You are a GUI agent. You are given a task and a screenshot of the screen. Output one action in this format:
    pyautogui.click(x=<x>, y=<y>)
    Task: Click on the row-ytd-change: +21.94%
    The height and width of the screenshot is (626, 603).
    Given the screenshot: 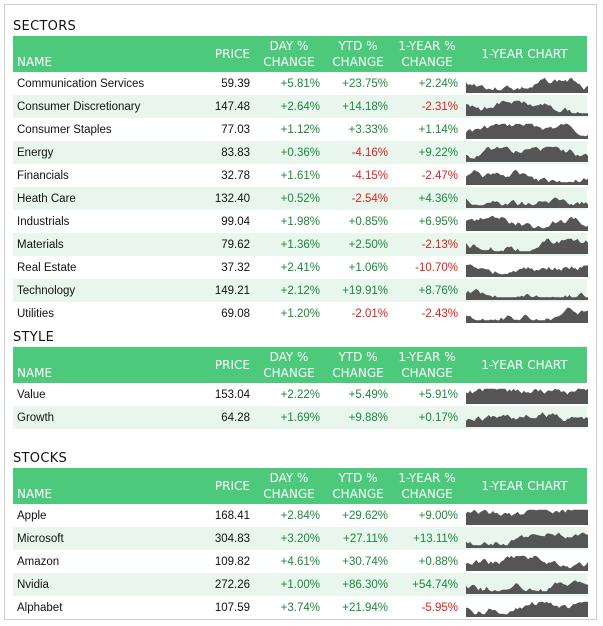 What is the action you would take?
    pyautogui.click(x=365, y=607)
    